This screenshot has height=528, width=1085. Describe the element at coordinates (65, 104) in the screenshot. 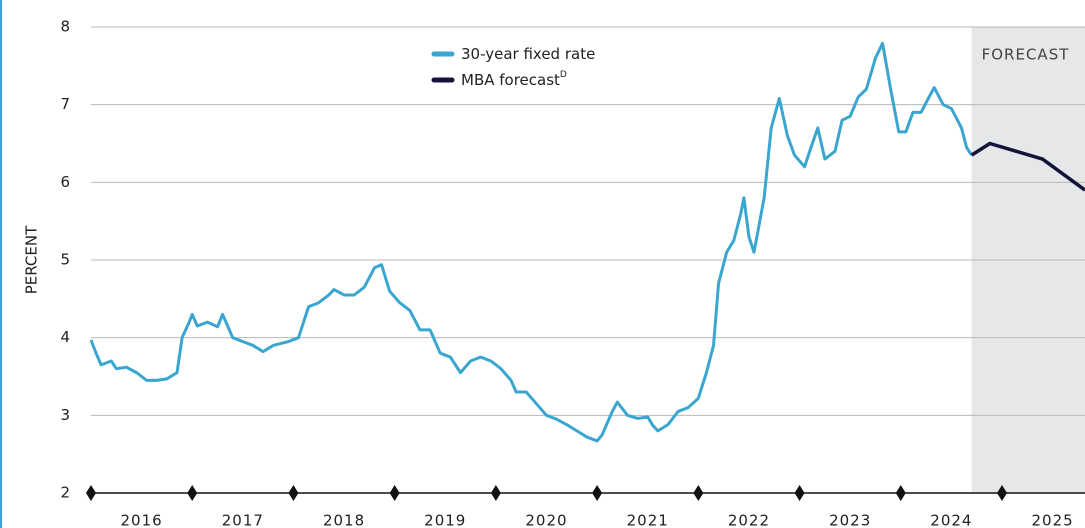

I see `y-tick-label: 7` at that location.